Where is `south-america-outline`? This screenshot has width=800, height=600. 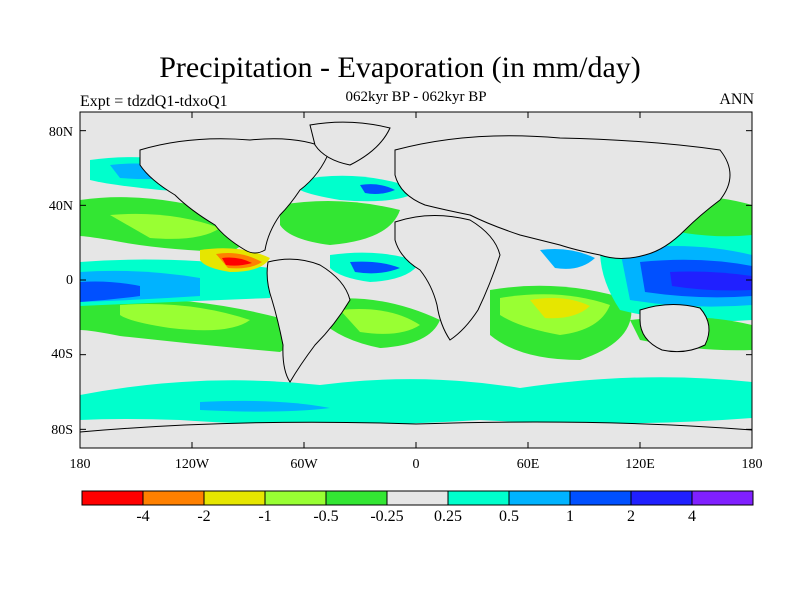
south-america-outline is located at coordinates (308, 320).